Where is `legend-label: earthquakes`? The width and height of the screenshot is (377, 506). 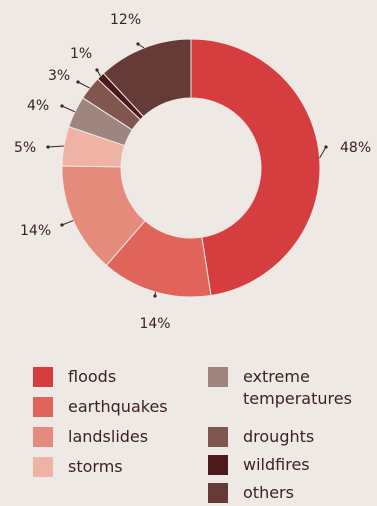 legend-label: earthquakes is located at coordinates (118, 407).